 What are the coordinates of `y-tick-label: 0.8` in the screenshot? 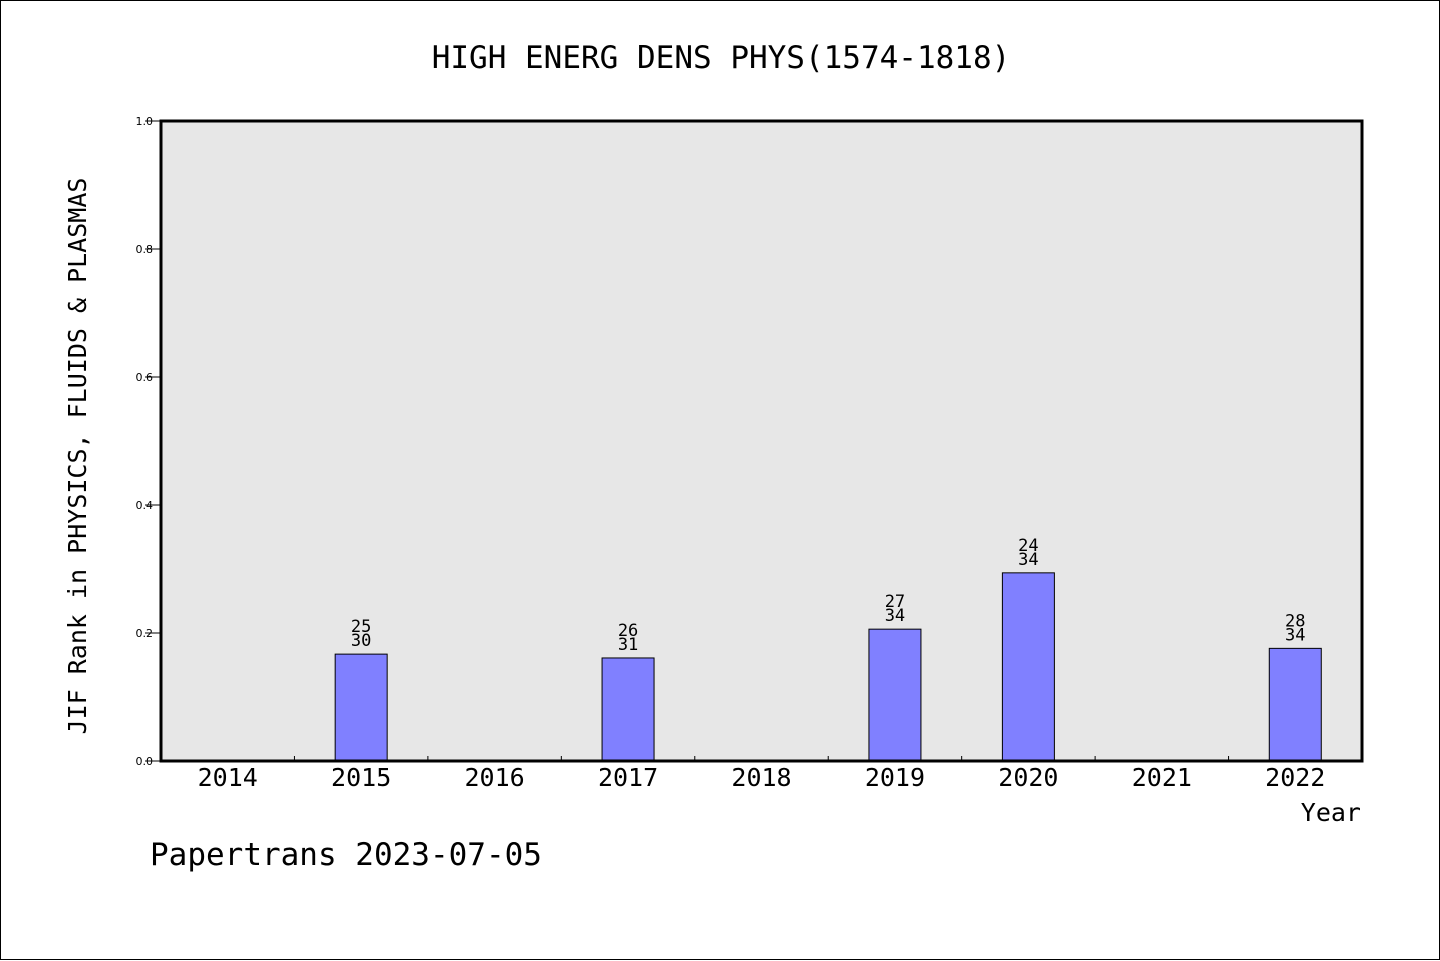 It's located at (145, 249).